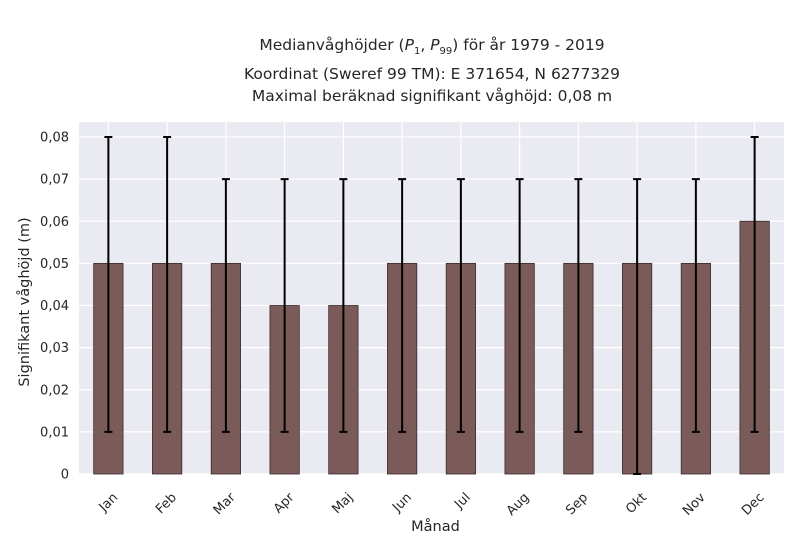 The image size is (800, 550). I want to click on error-bar-maj, so click(343, 305).